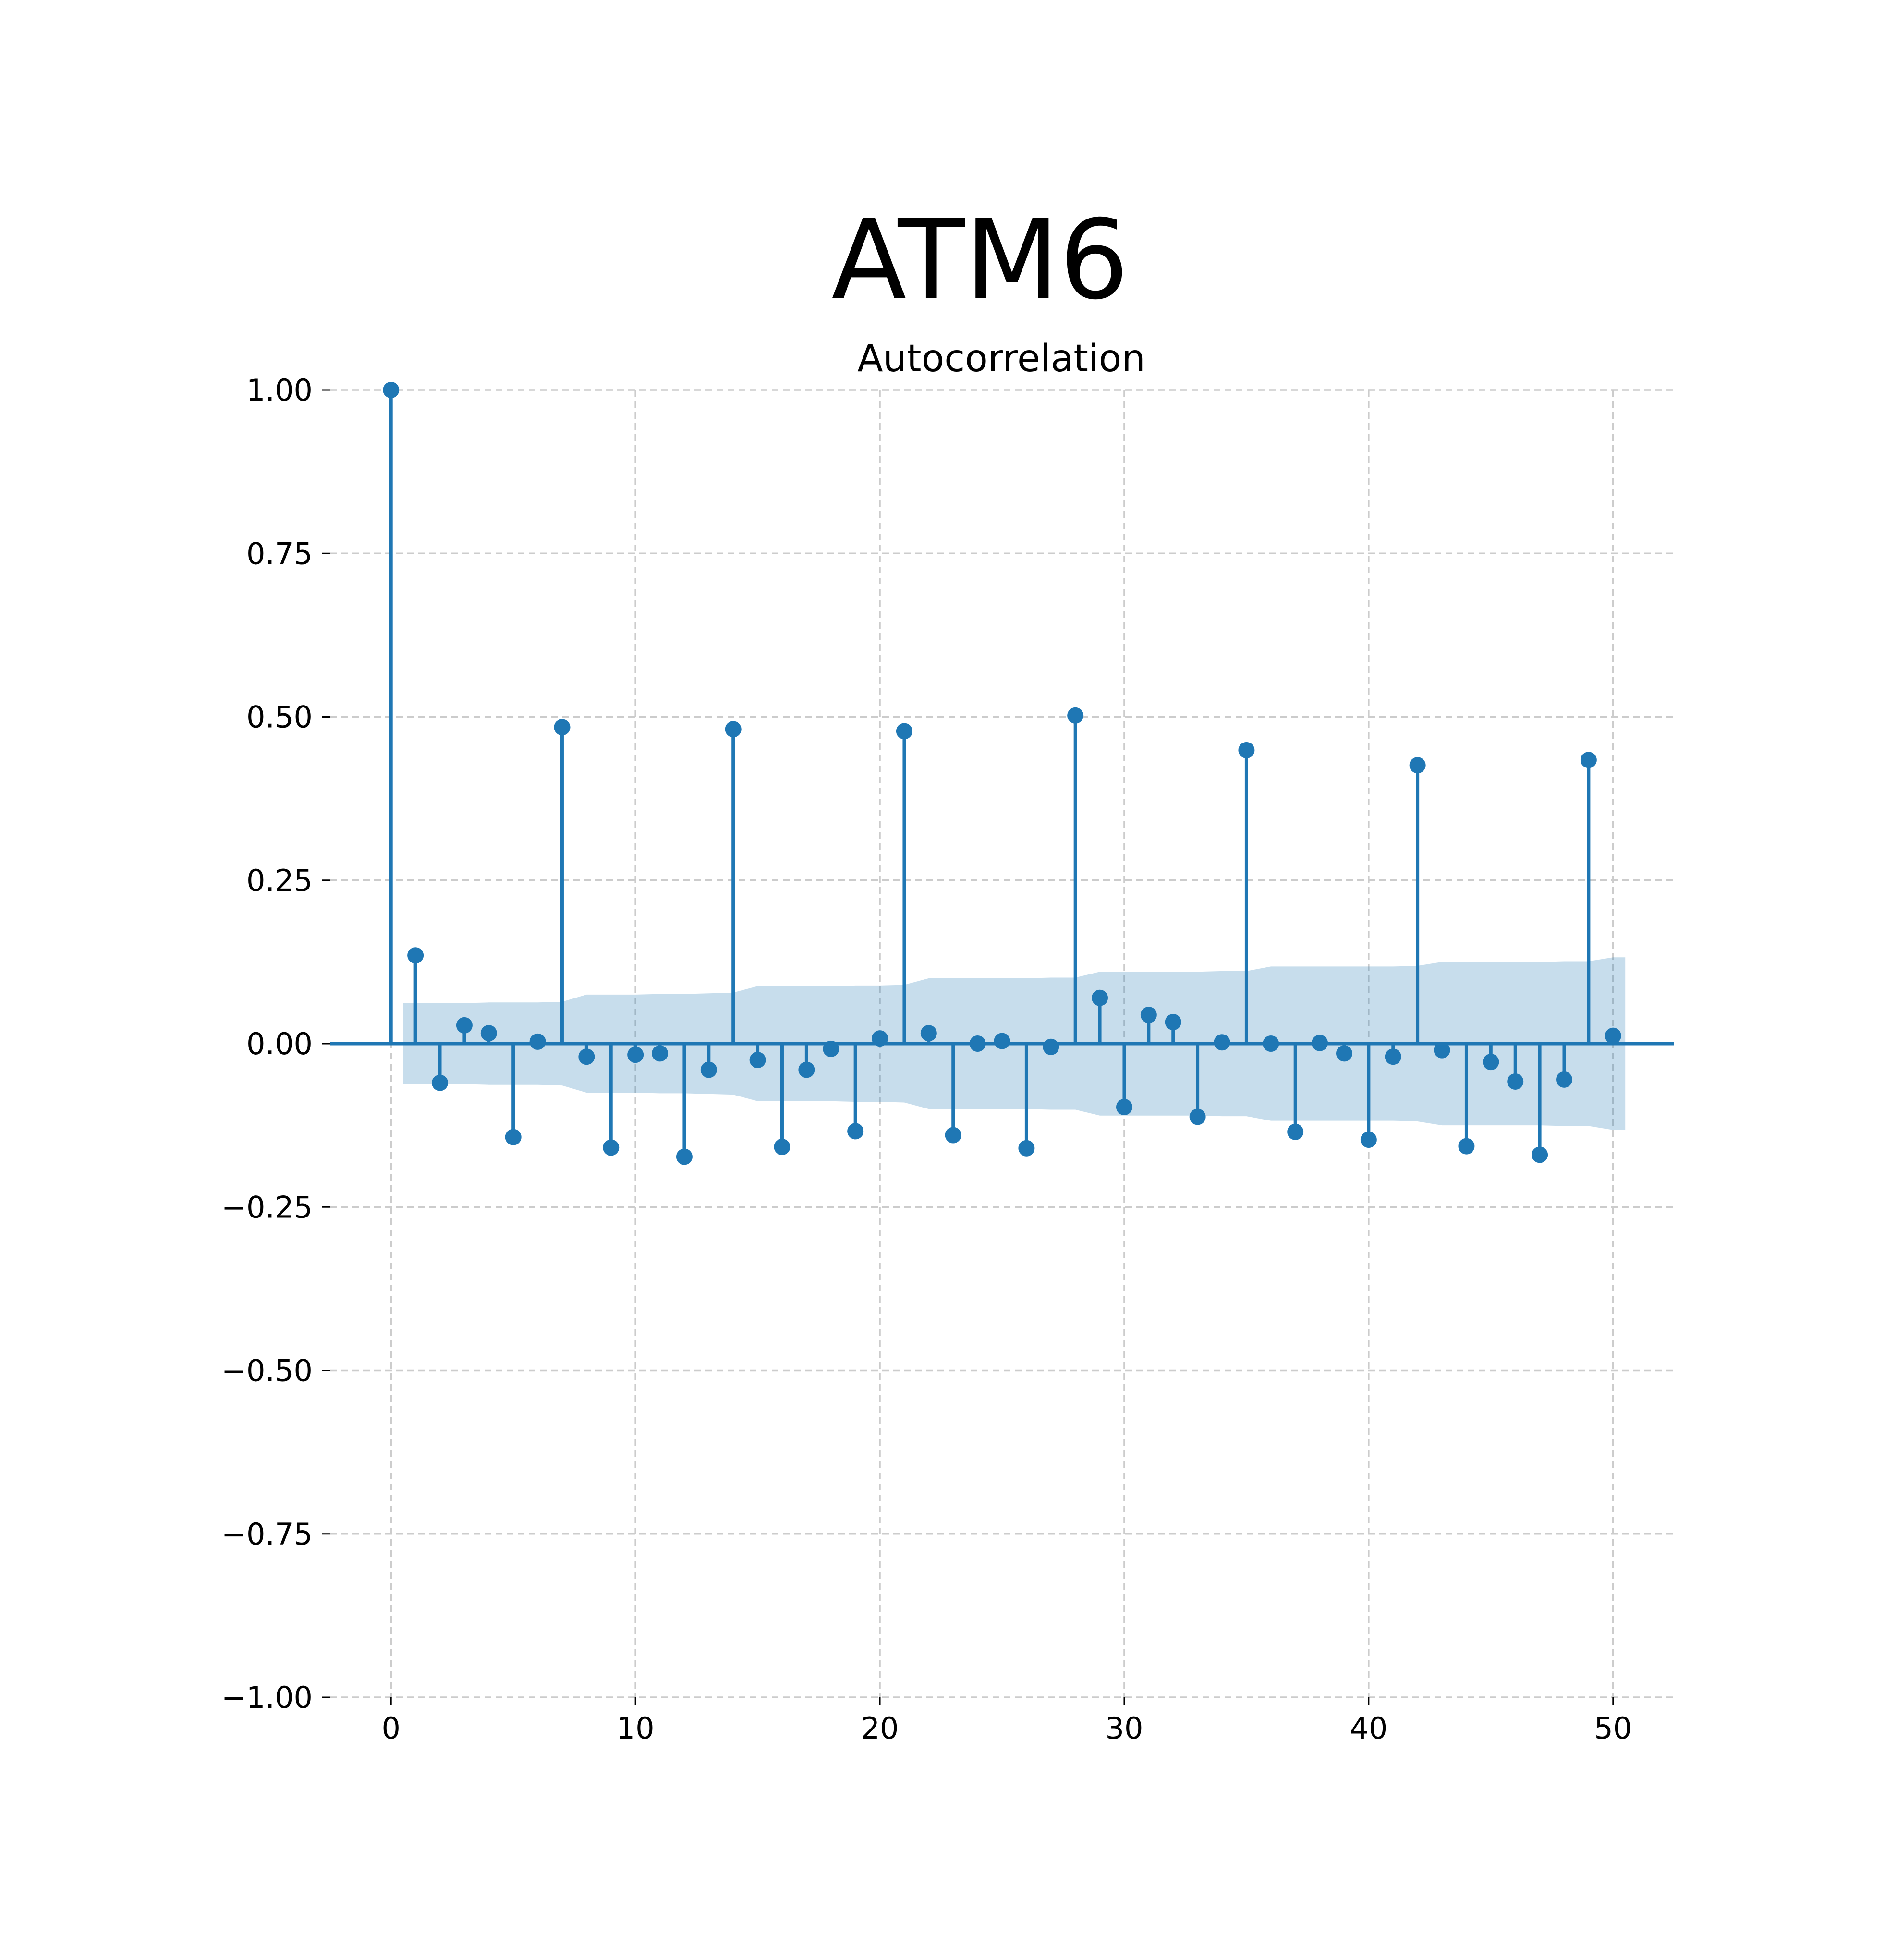 Image resolution: width=1885 pixels, height=1960 pixels. I want to click on y-tick-label: −0.25, so click(267, 1207).